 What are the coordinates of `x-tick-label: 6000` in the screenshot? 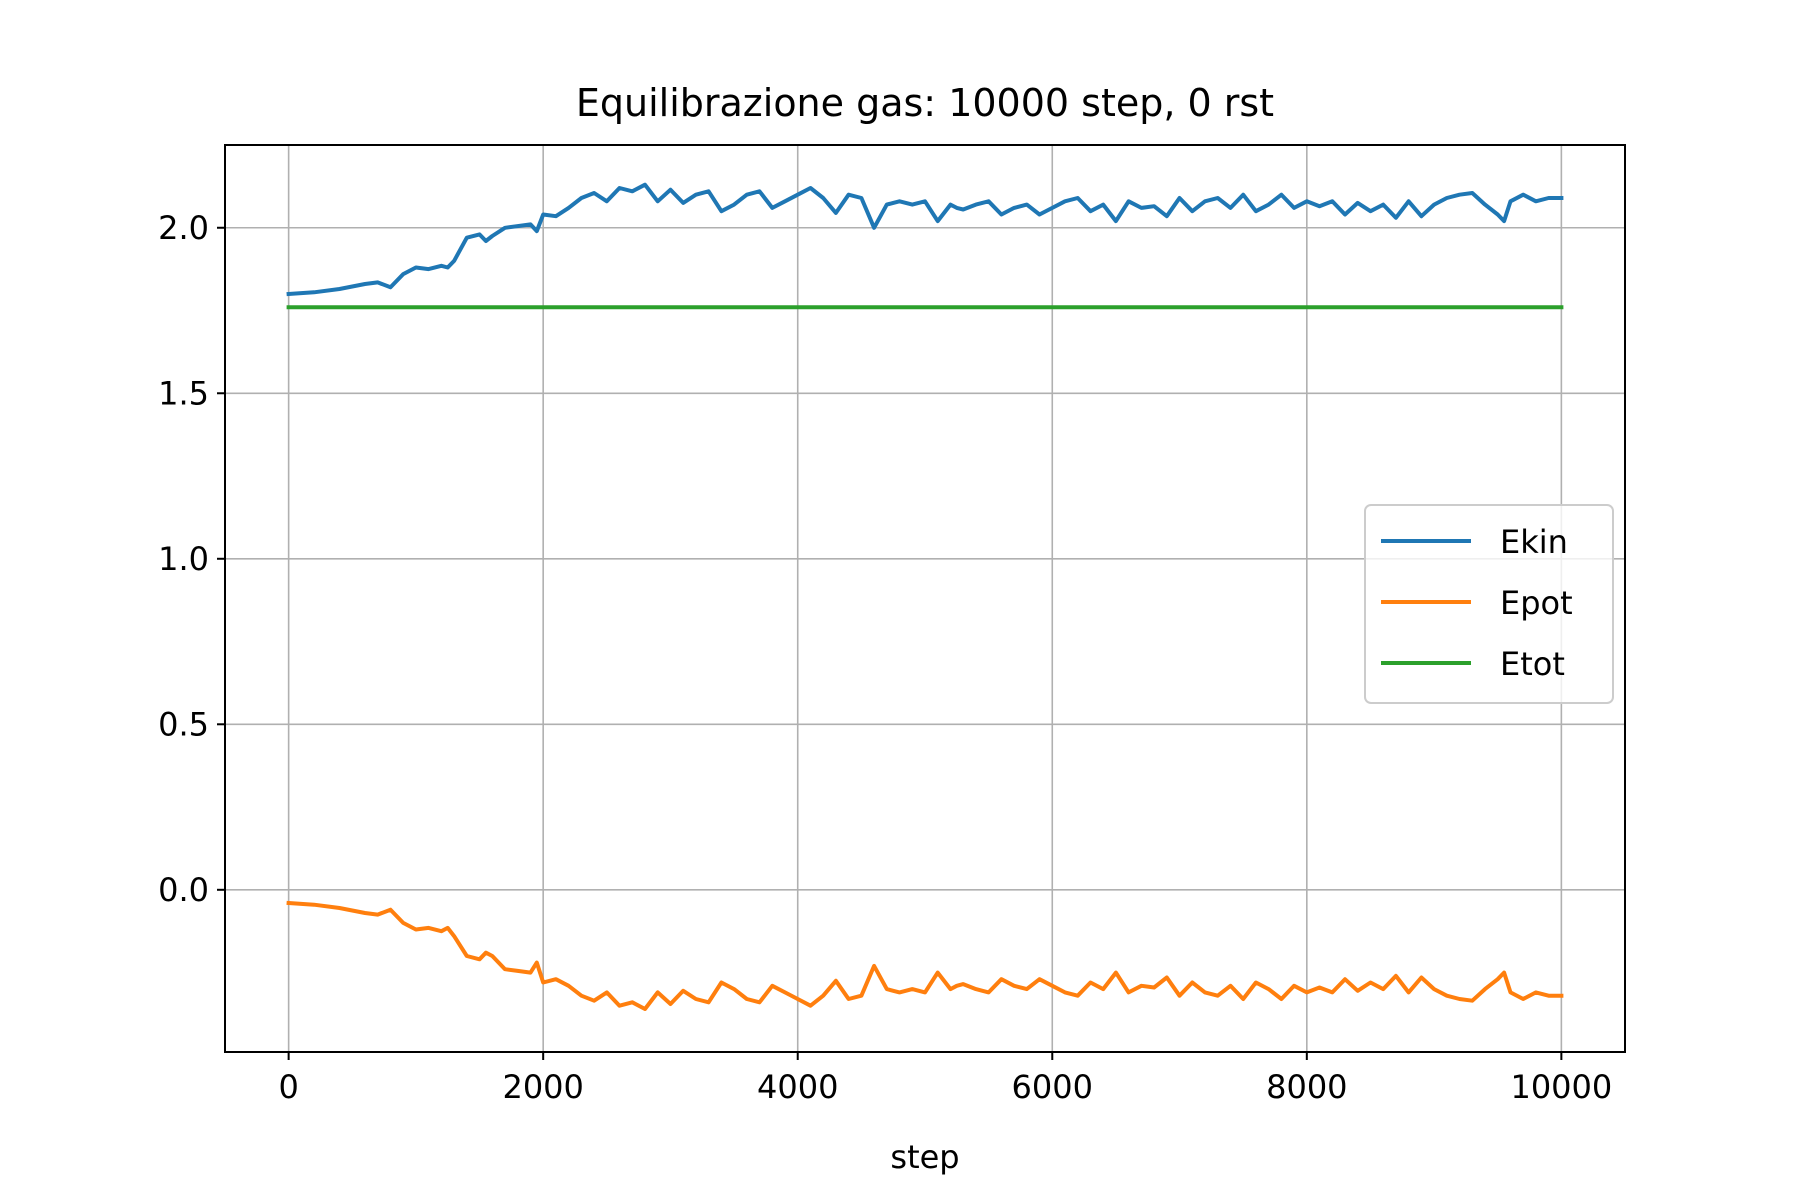 It's located at (1052, 1087).